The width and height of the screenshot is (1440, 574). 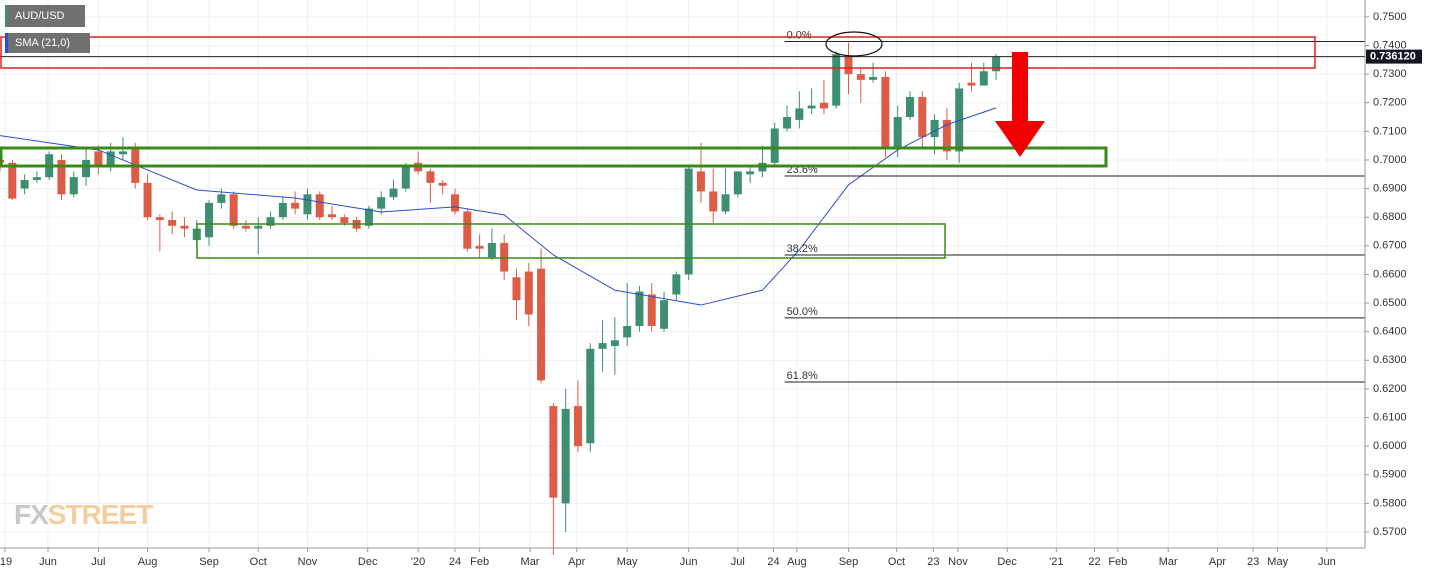 I want to click on x-tick-label: Dec, so click(x=368, y=562).